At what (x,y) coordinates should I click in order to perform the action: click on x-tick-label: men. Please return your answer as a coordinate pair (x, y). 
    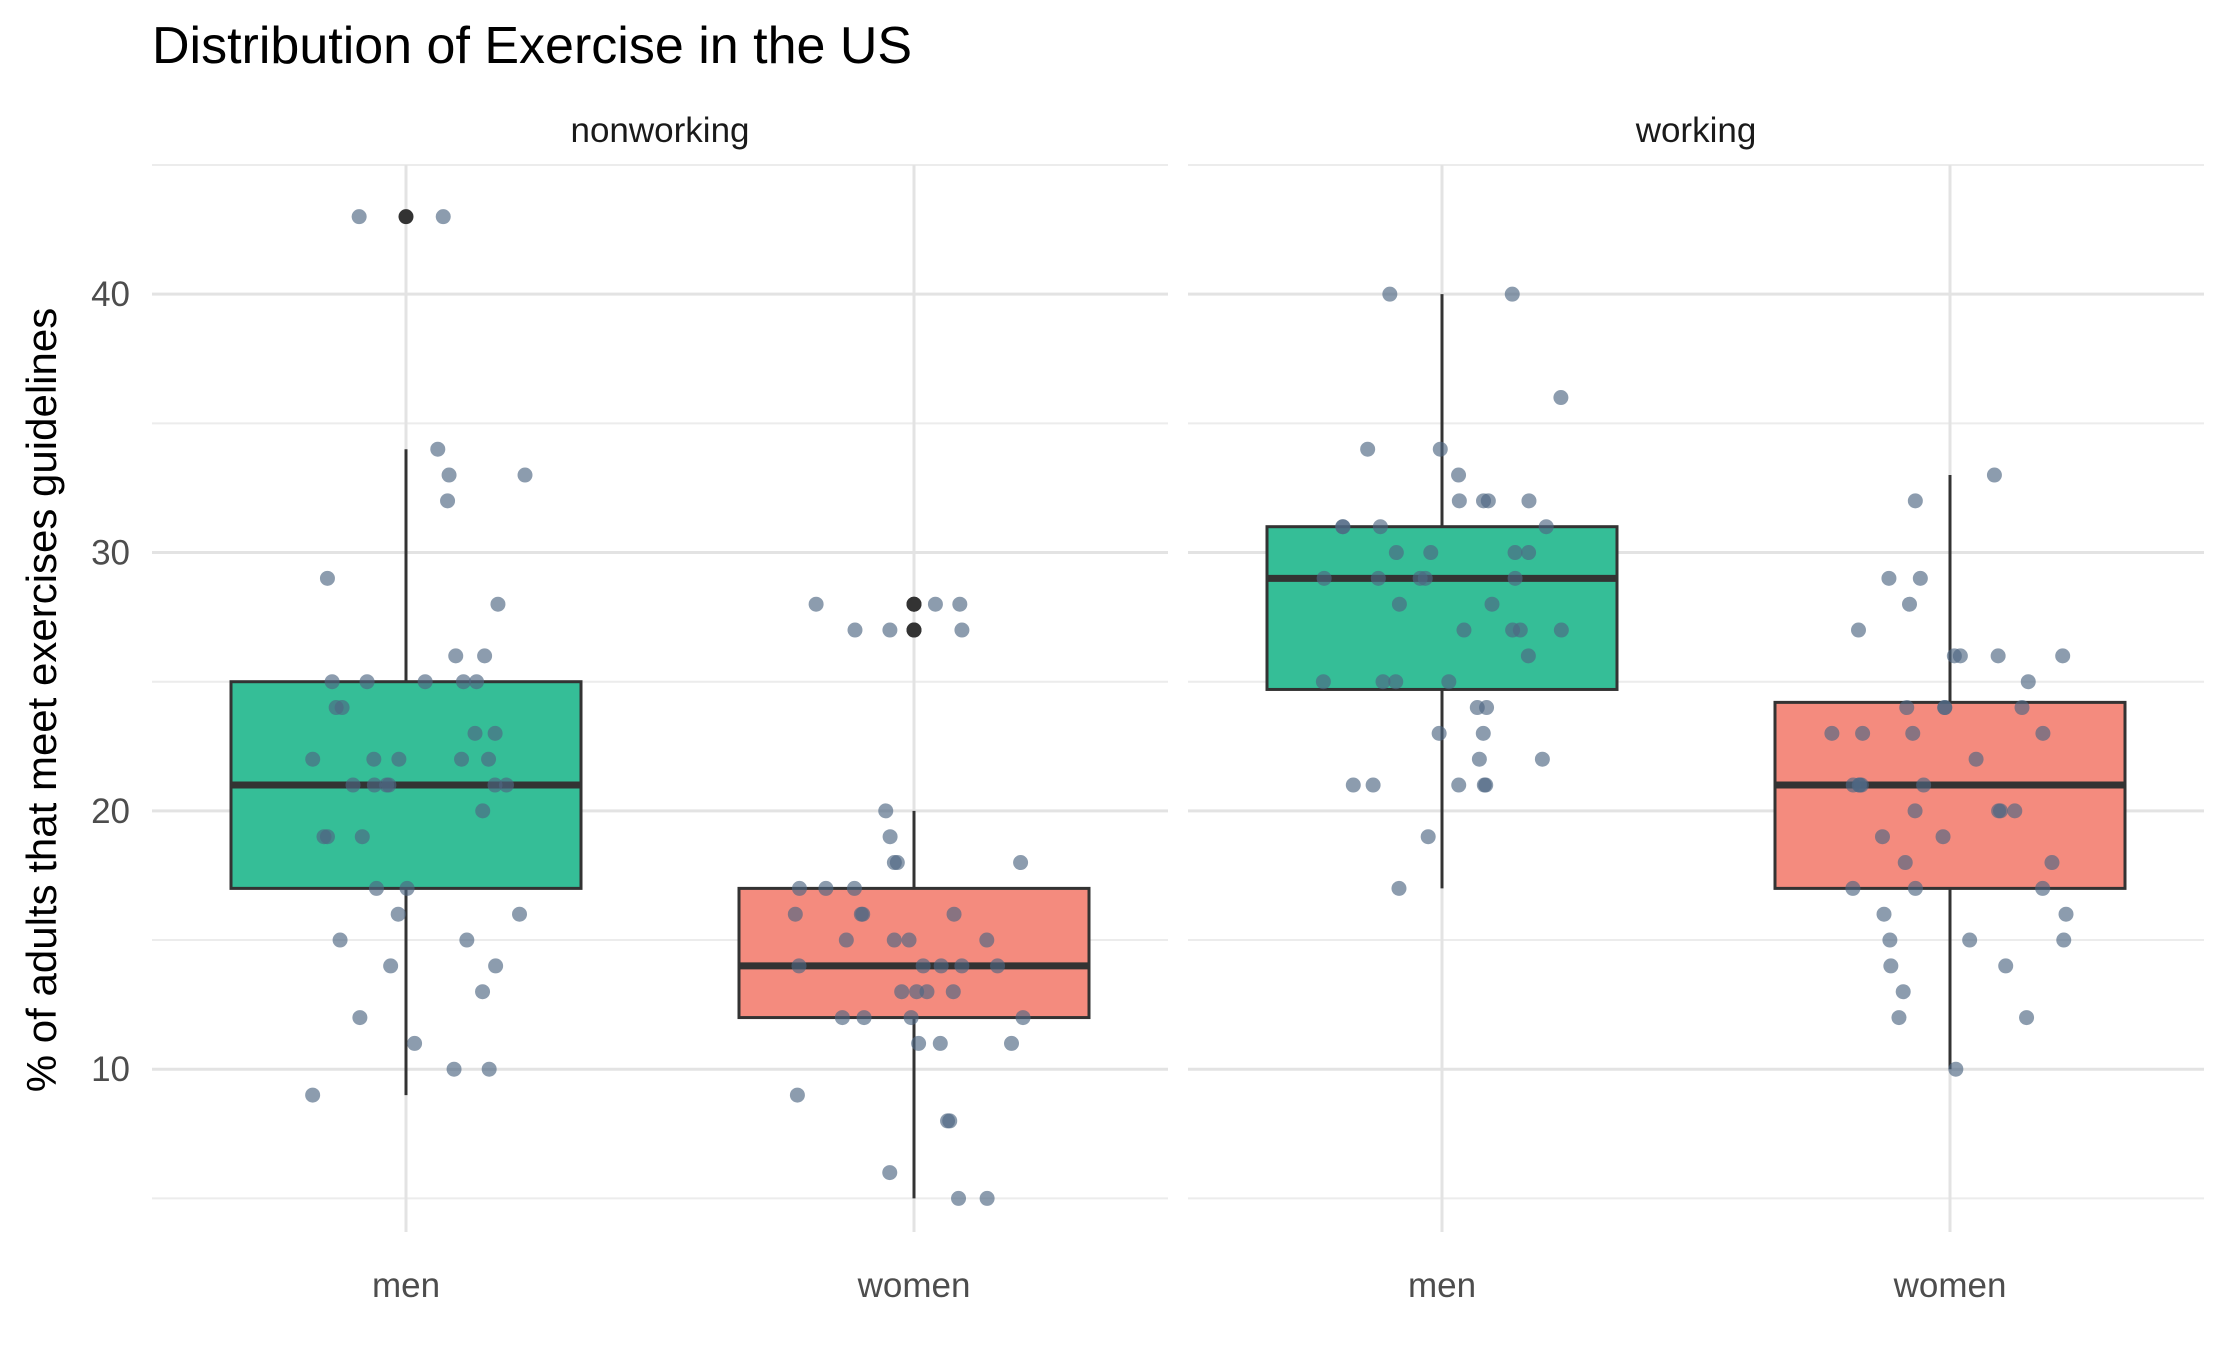
    Looking at the image, I should click on (1442, 1285).